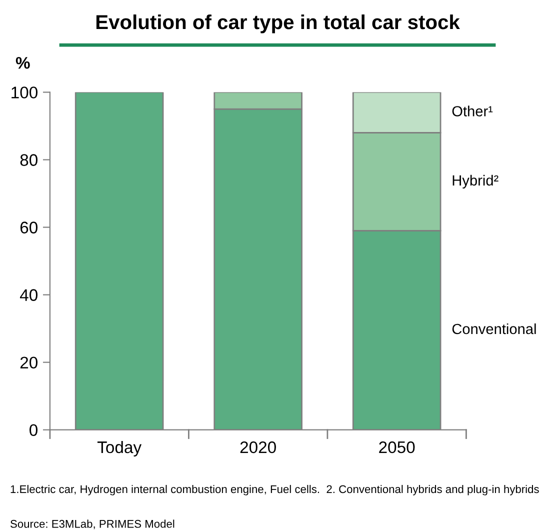 The image size is (555, 530). Describe the element at coordinates (34, 430) in the screenshot. I see `y-tick-label: 0` at that location.